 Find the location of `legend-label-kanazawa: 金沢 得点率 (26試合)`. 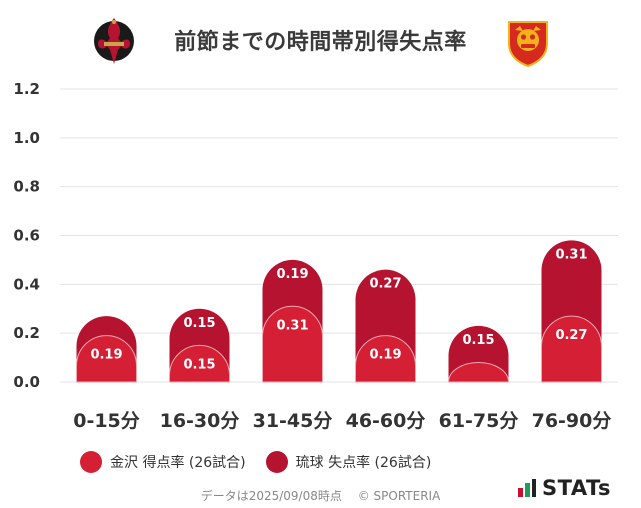

legend-label-kanazawa: 金沢 得点率 (26試合) is located at coordinates (178, 463).